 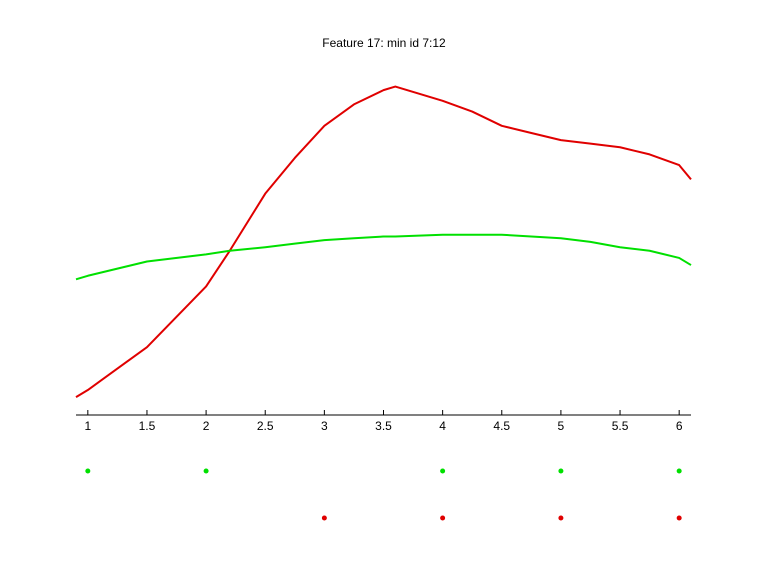 What do you see at coordinates (324, 426) in the screenshot?
I see `x-tick-label: 3` at bounding box center [324, 426].